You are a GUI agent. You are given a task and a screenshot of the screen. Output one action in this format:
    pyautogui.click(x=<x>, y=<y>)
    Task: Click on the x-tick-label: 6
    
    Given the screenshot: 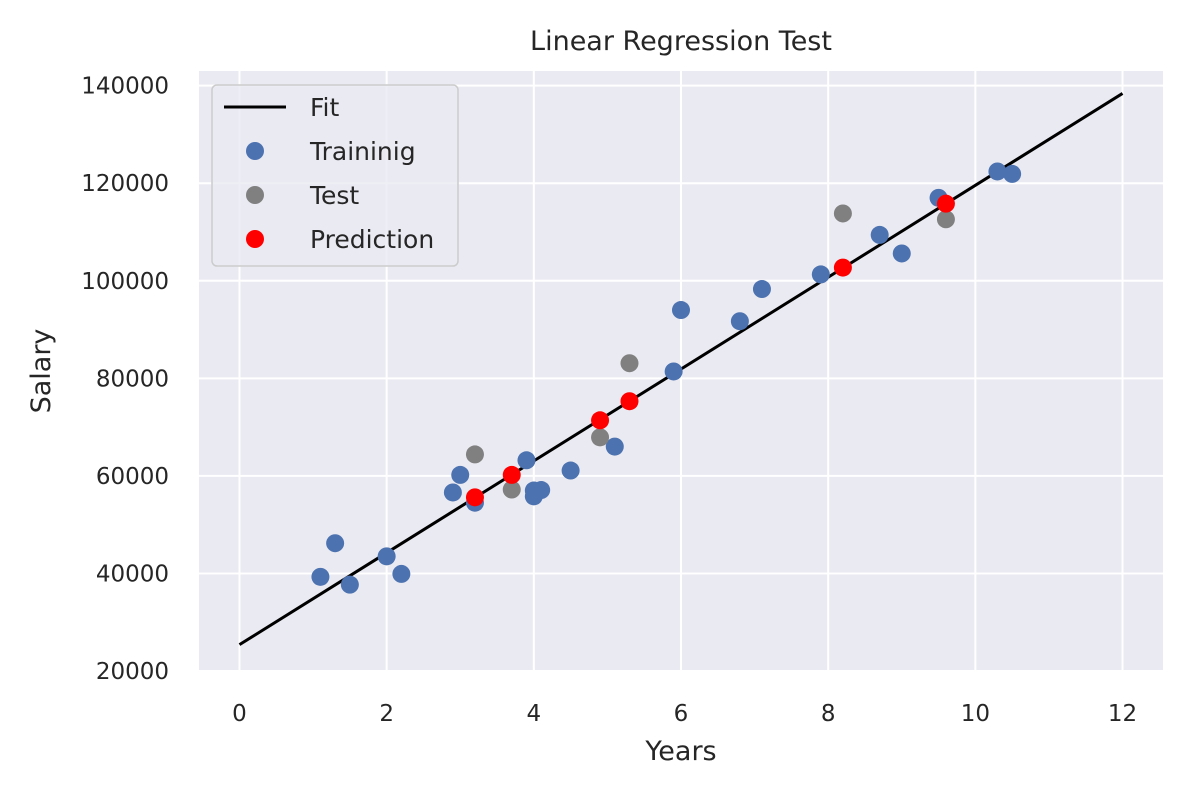 What is the action you would take?
    pyautogui.click(x=681, y=714)
    